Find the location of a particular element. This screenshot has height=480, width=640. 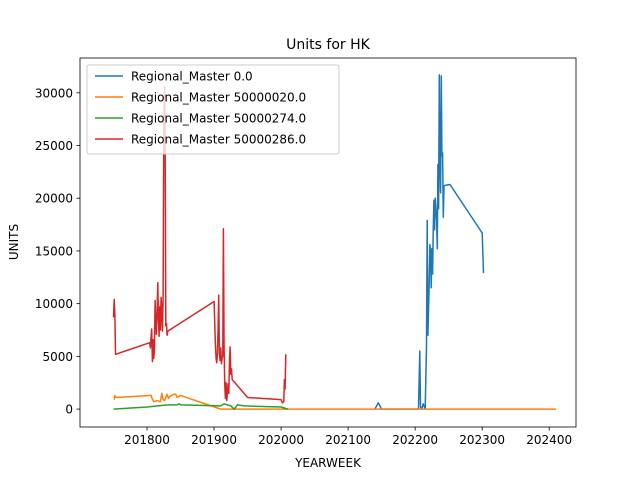

x-tick-label-5: 202300 is located at coordinates (482, 440).